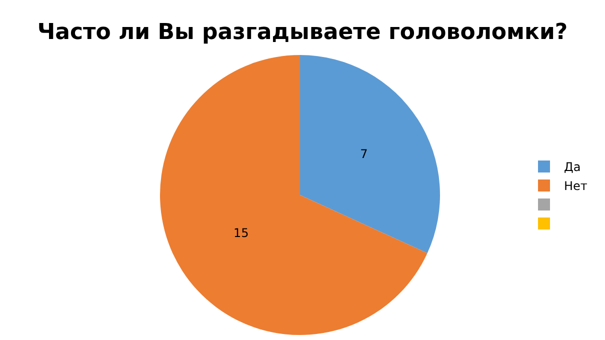  Describe the element at coordinates (572, 167) in the screenshot. I see `legend-label: Да` at that location.